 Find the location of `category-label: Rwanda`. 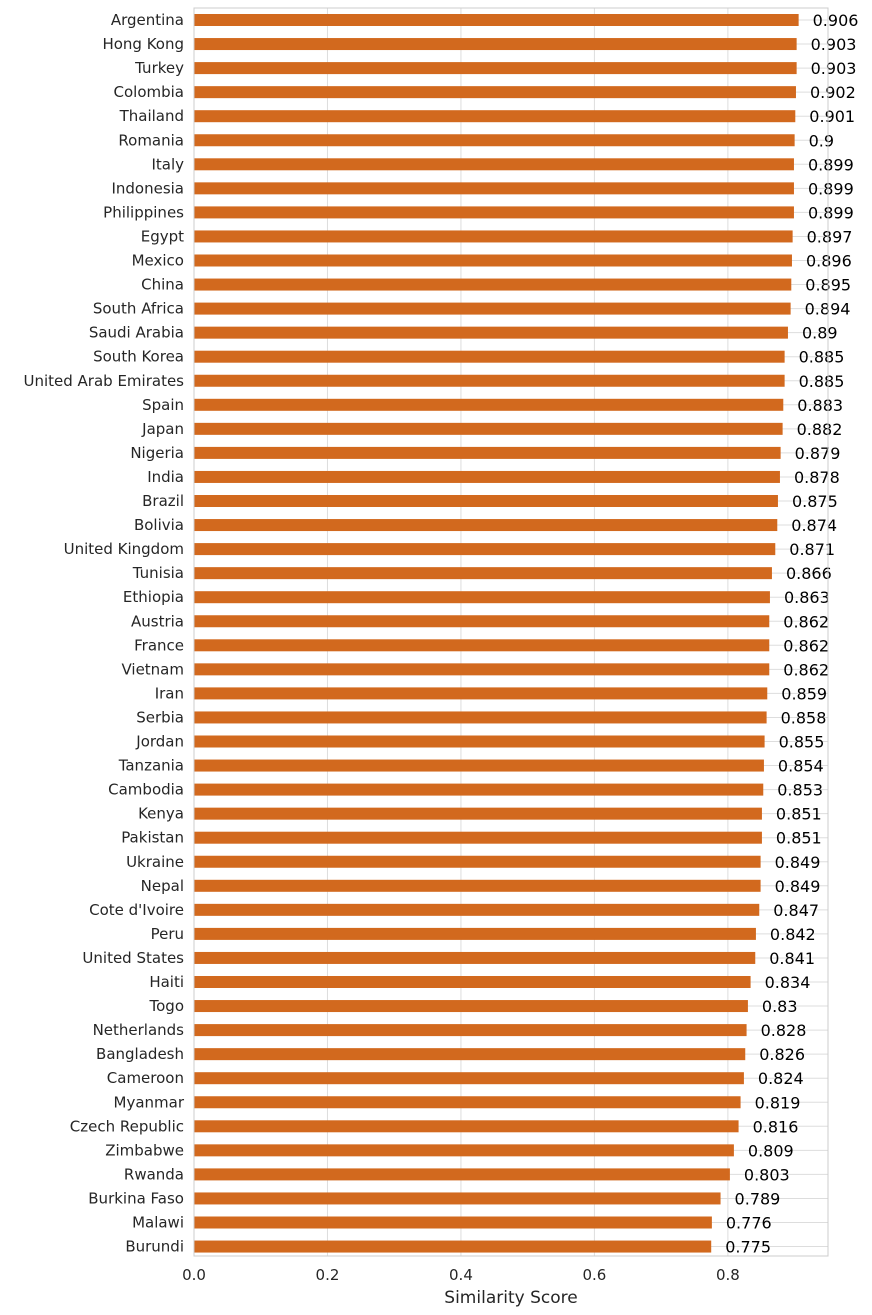

category-label: Rwanda is located at coordinates (154, 1174).